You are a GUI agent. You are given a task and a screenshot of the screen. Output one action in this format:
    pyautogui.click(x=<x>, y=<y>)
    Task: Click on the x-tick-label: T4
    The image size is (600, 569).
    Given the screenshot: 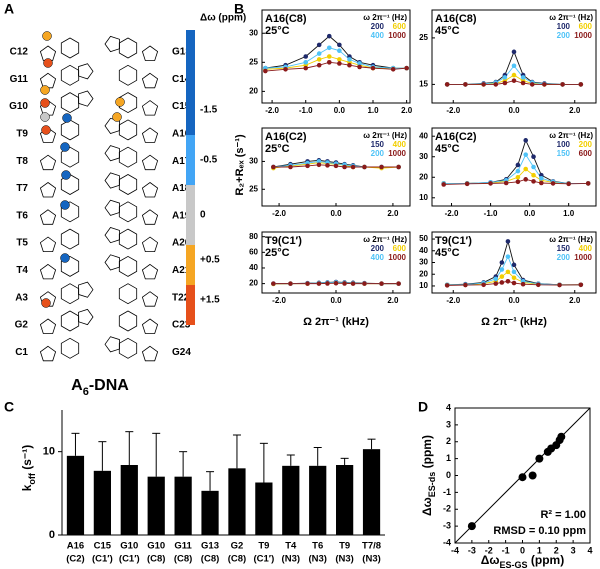 What is the action you would take?
    pyautogui.click(x=291, y=546)
    